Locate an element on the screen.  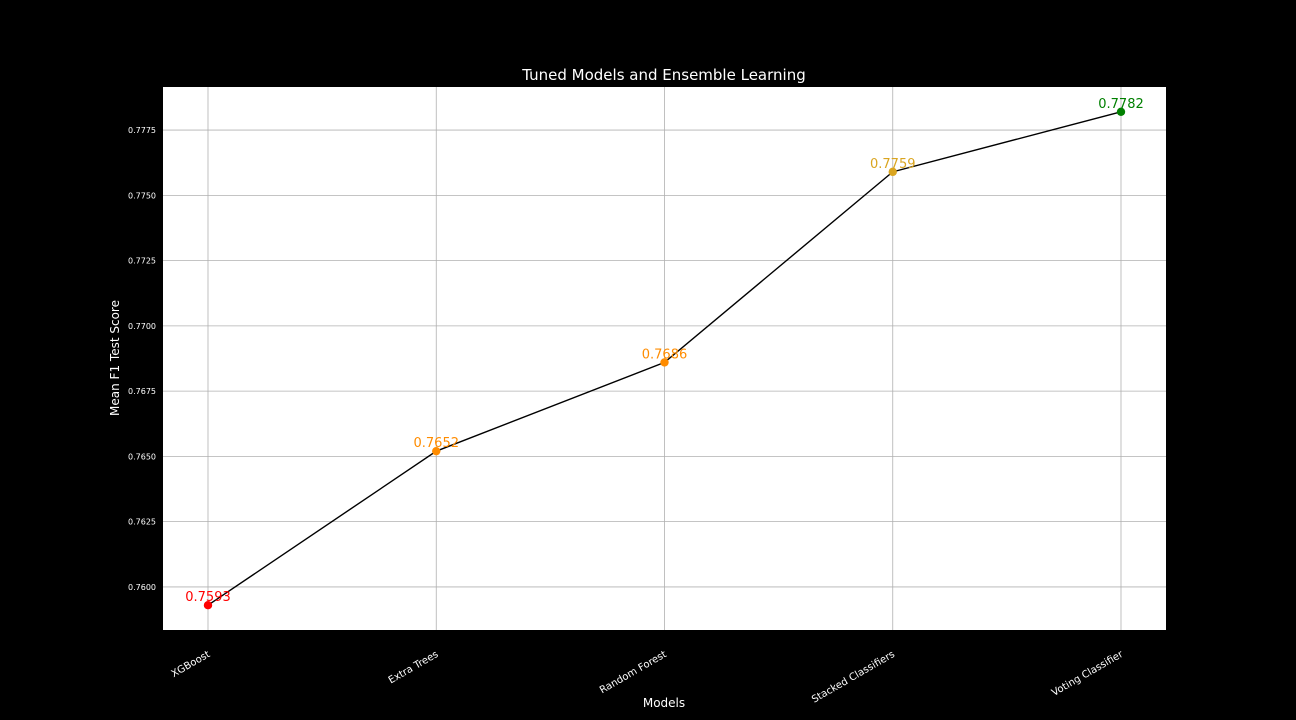
x-tick-label: Random Forest is located at coordinates (633, 672).